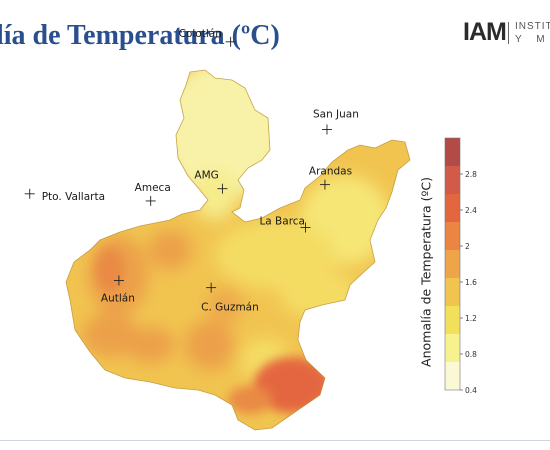  Describe the element at coordinates (110, 335) in the screenshot. I see `warm-zone-west` at that location.